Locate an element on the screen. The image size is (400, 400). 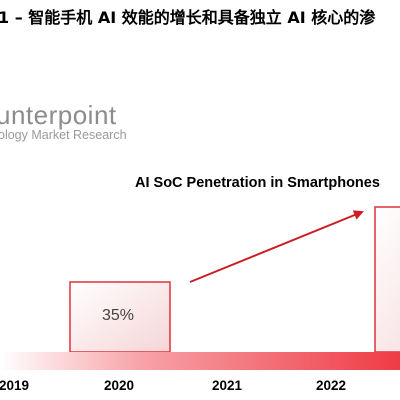
figure-title: 1 – 智能手机 AI 效能的增长和具备独立 AI 核心的渗 is located at coordinates (188, 17).